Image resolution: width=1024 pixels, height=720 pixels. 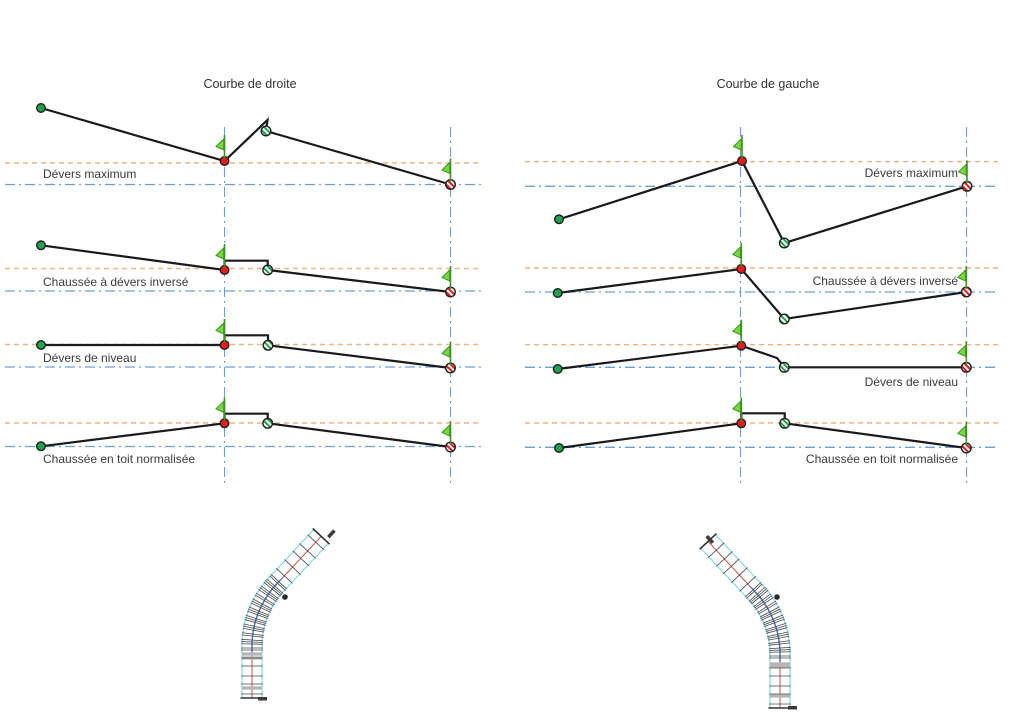 I want to click on label-reverse-crossfall-left: Chaussée à dévers inversé, so click(x=116, y=282).